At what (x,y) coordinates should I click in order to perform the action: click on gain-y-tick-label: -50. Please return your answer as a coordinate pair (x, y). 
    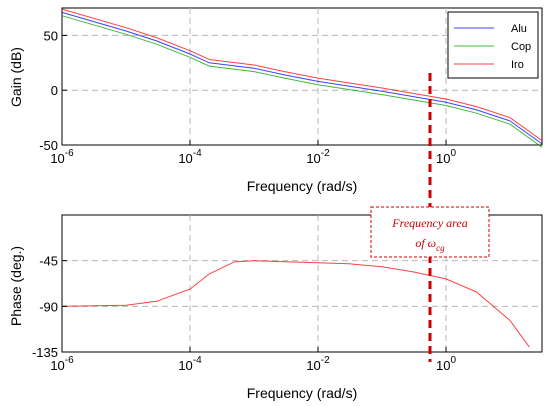
    Looking at the image, I should click on (48, 145).